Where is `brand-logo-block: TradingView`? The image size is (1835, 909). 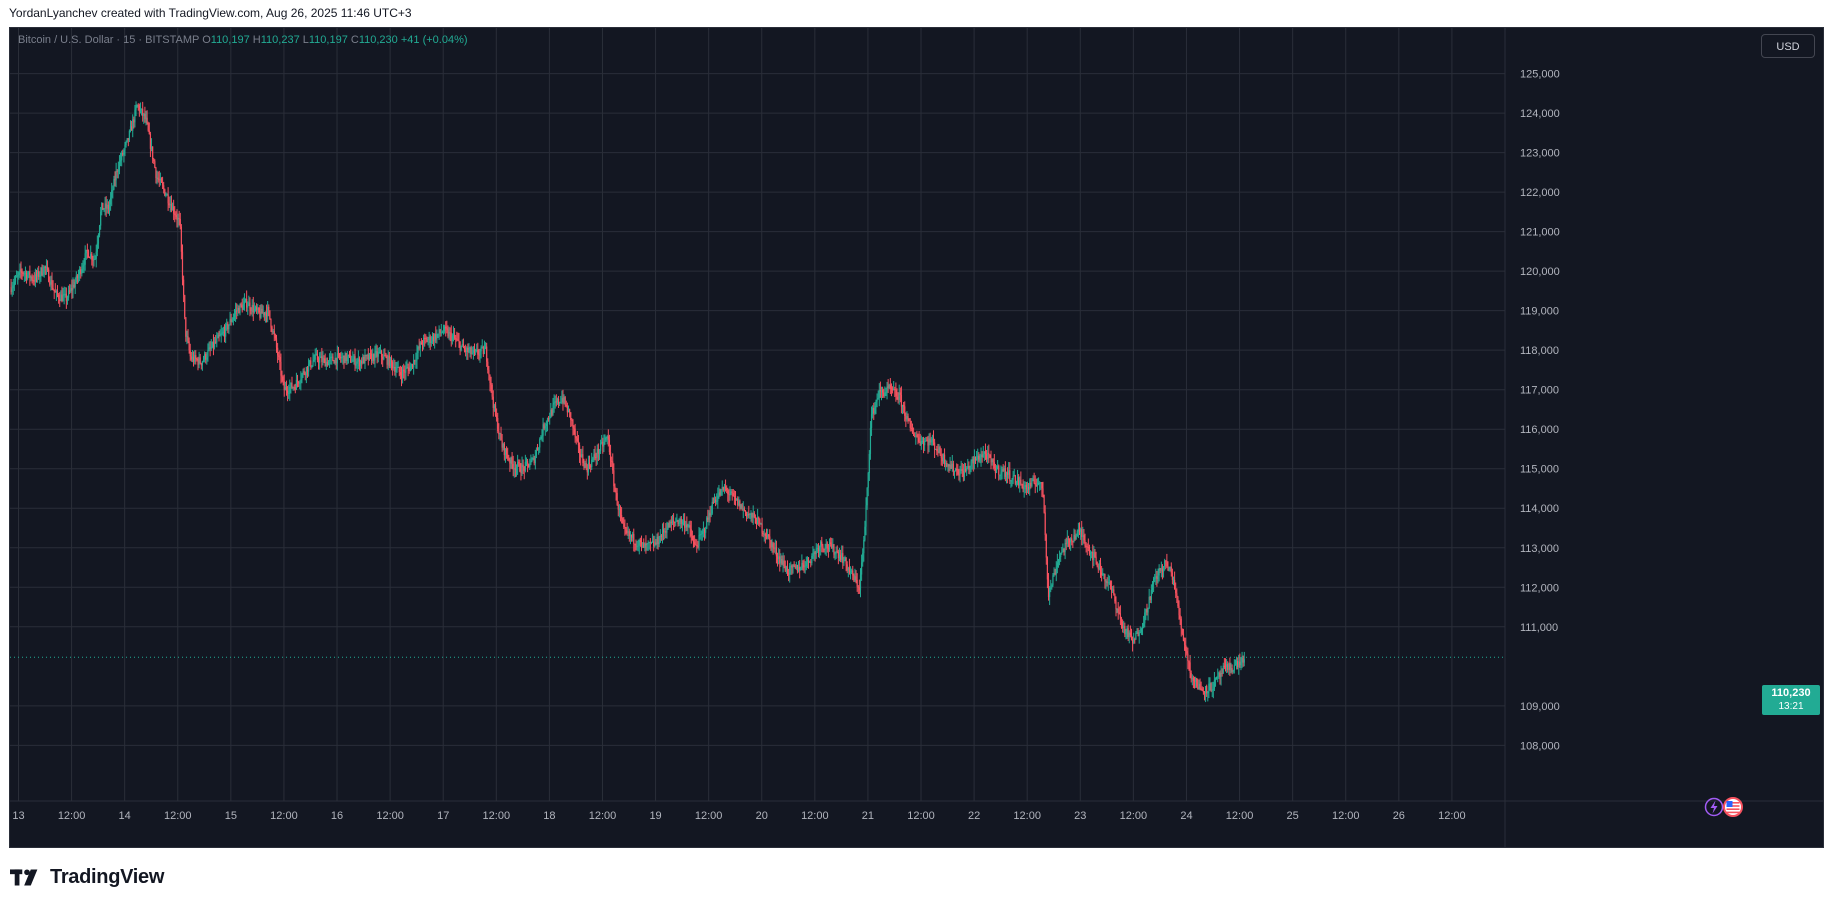 brand-logo-block: TradingView is located at coordinates (87, 877).